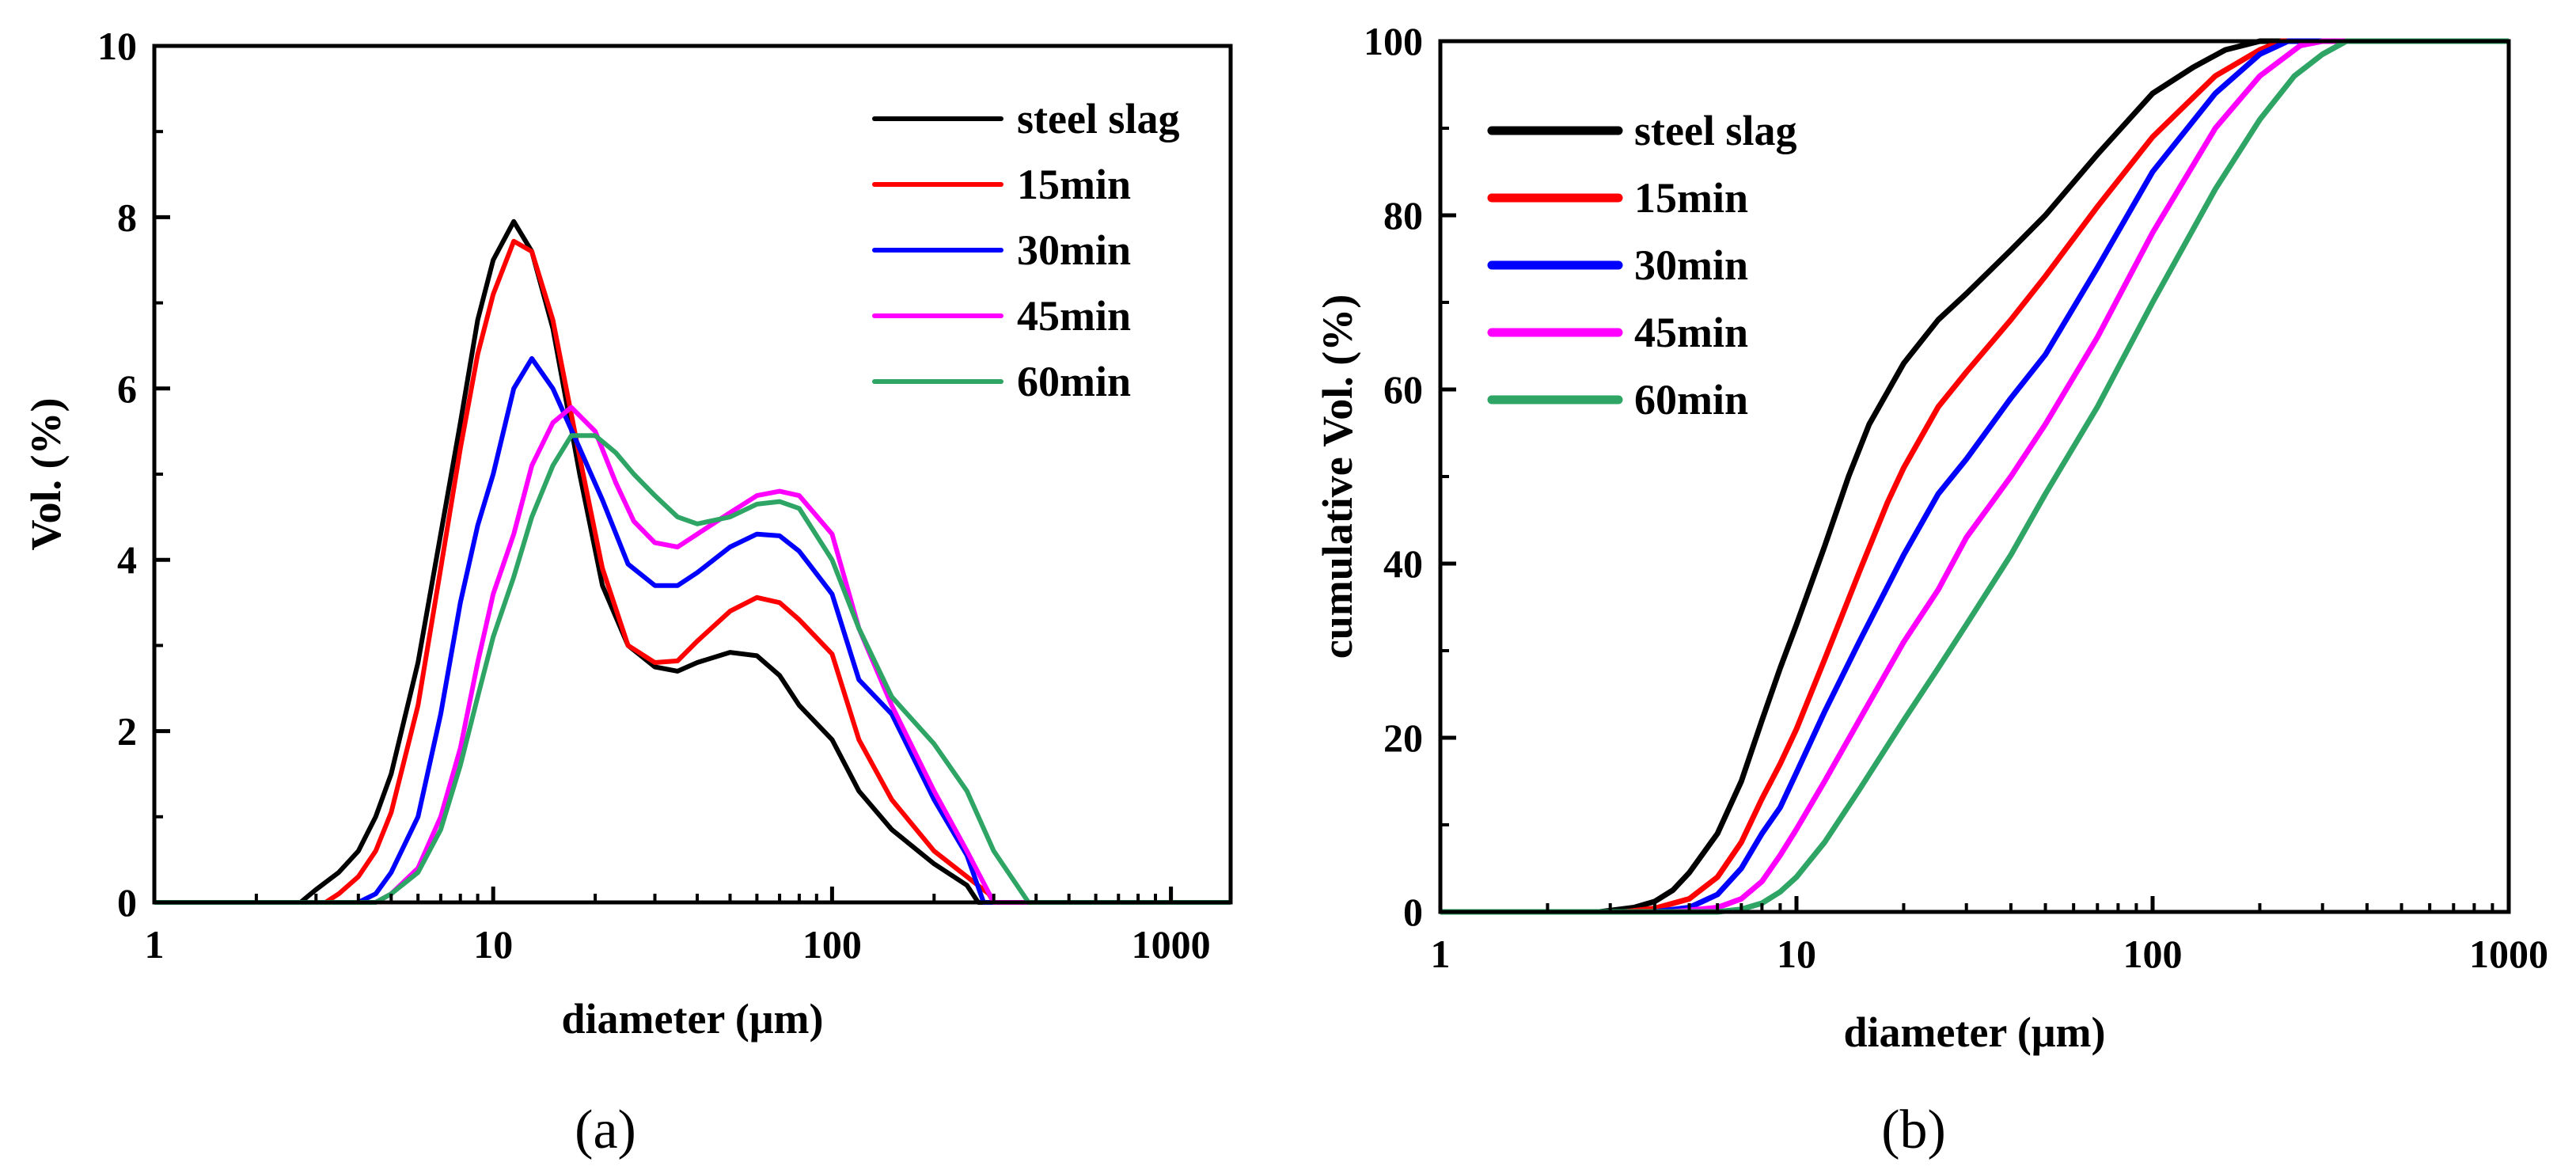 This screenshot has width=2576, height=1166. Describe the element at coordinates (1403, 564) in the screenshot. I see `y-tick-label: 40` at that location.